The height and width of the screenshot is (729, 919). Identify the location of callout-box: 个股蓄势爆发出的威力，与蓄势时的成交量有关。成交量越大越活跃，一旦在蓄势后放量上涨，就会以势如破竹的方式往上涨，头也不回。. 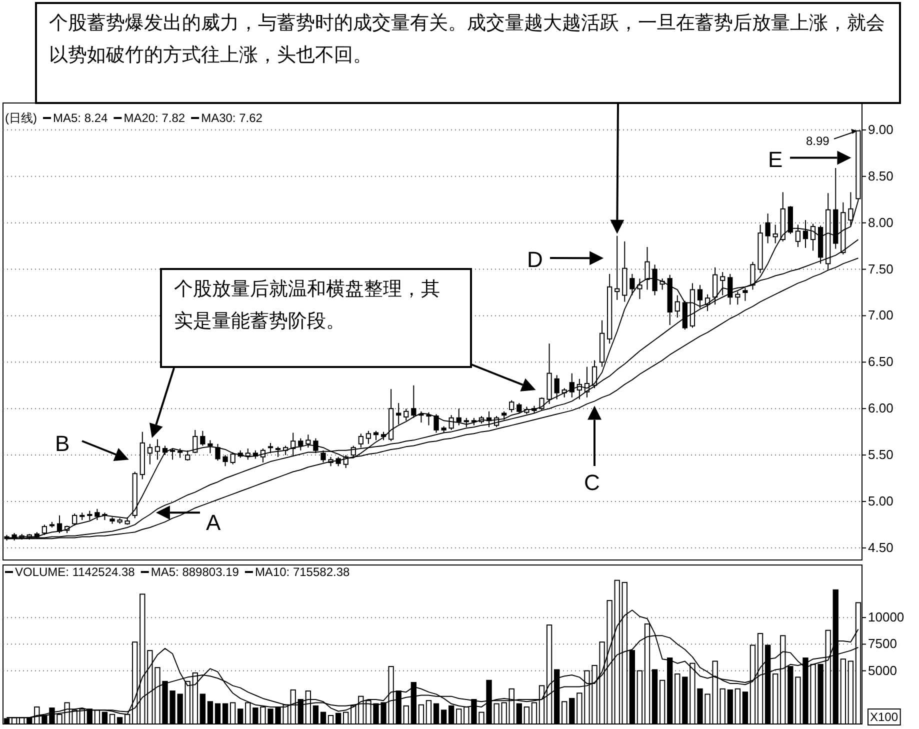
(468, 53).